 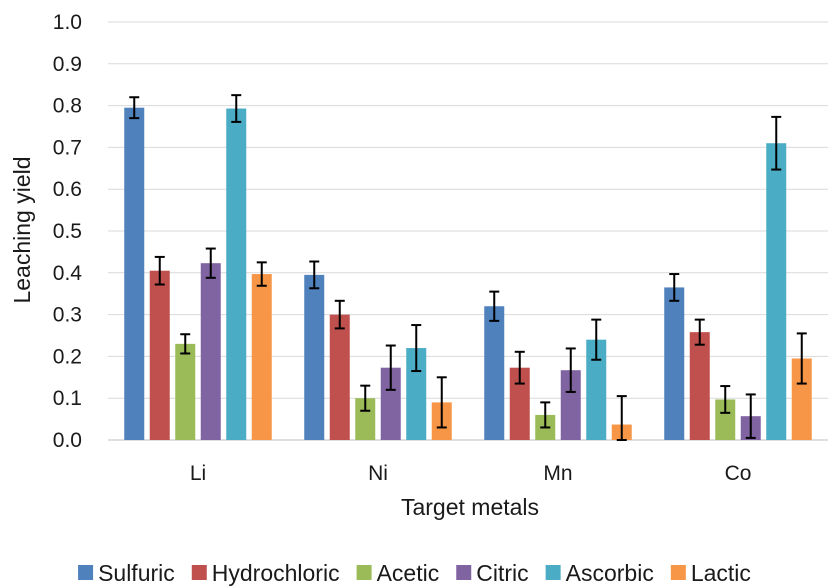 What do you see at coordinates (776, 291) in the screenshot?
I see `bar-co-ascorbic` at bounding box center [776, 291].